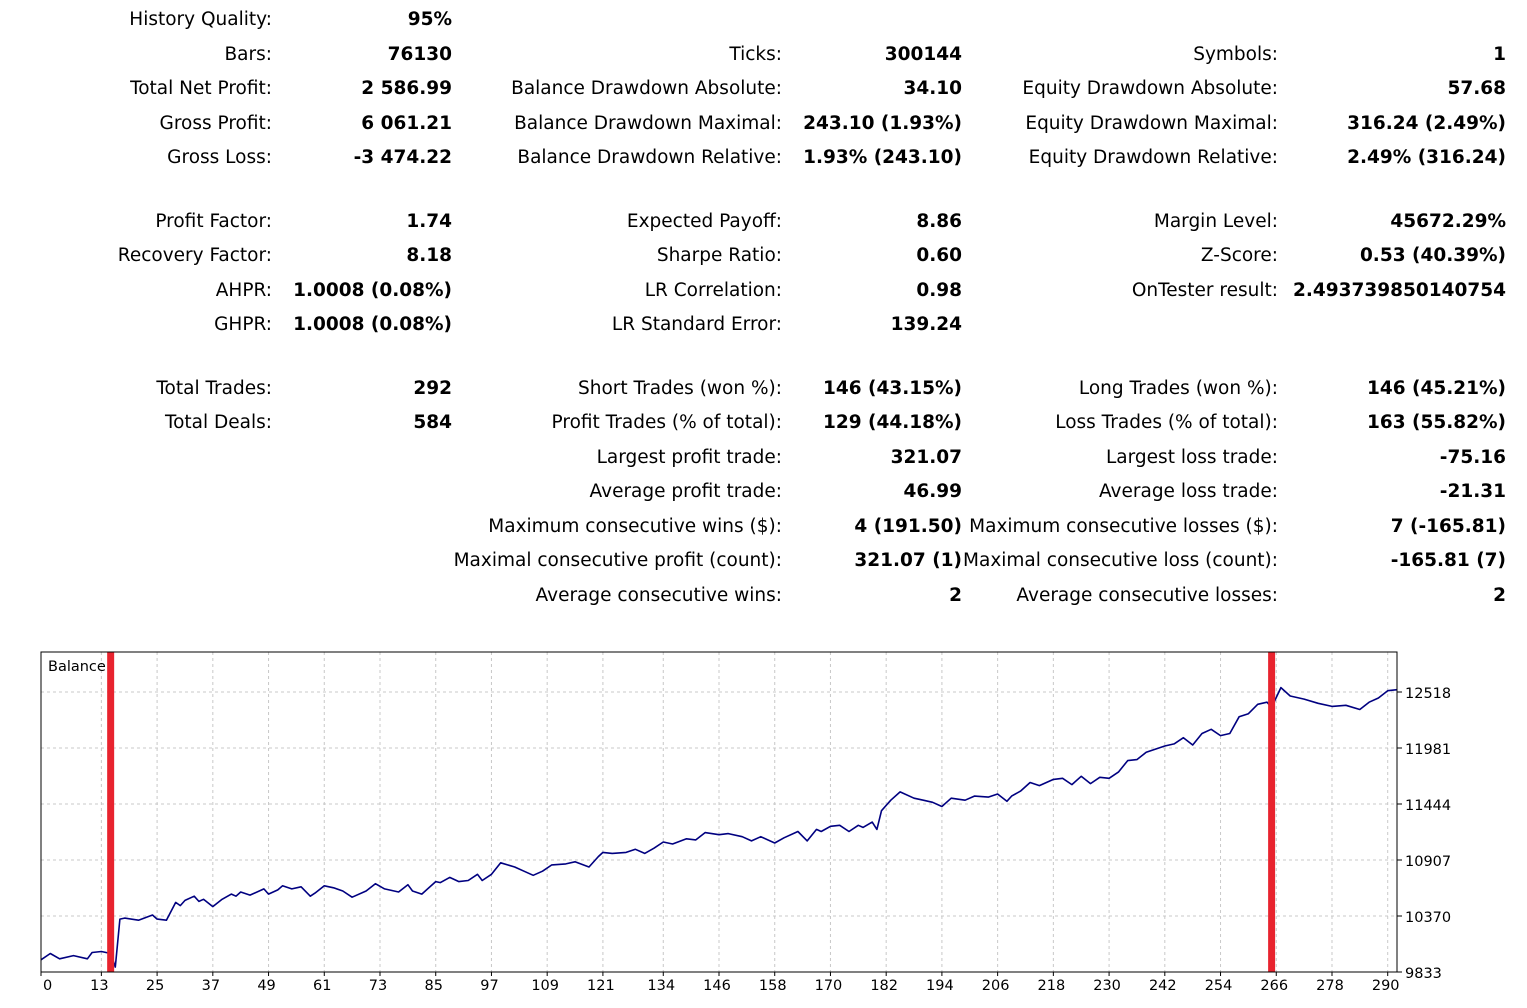  What do you see at coordinates (1499, 54) in the screenshot?
I see `col3-value-0: 1` at bounding box center [1499, 54].